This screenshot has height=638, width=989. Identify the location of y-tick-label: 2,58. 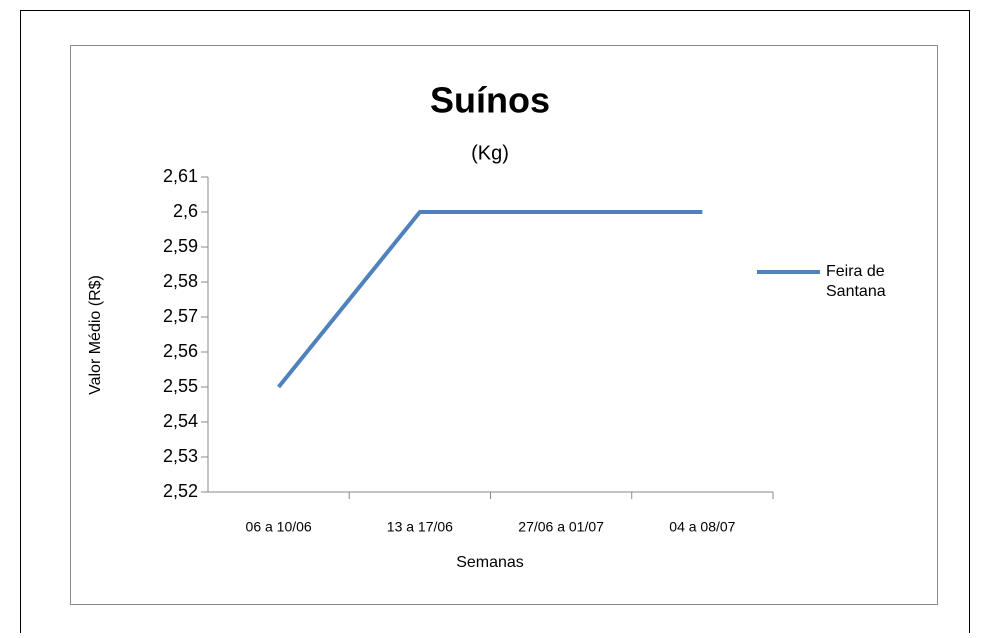
(180, 281).